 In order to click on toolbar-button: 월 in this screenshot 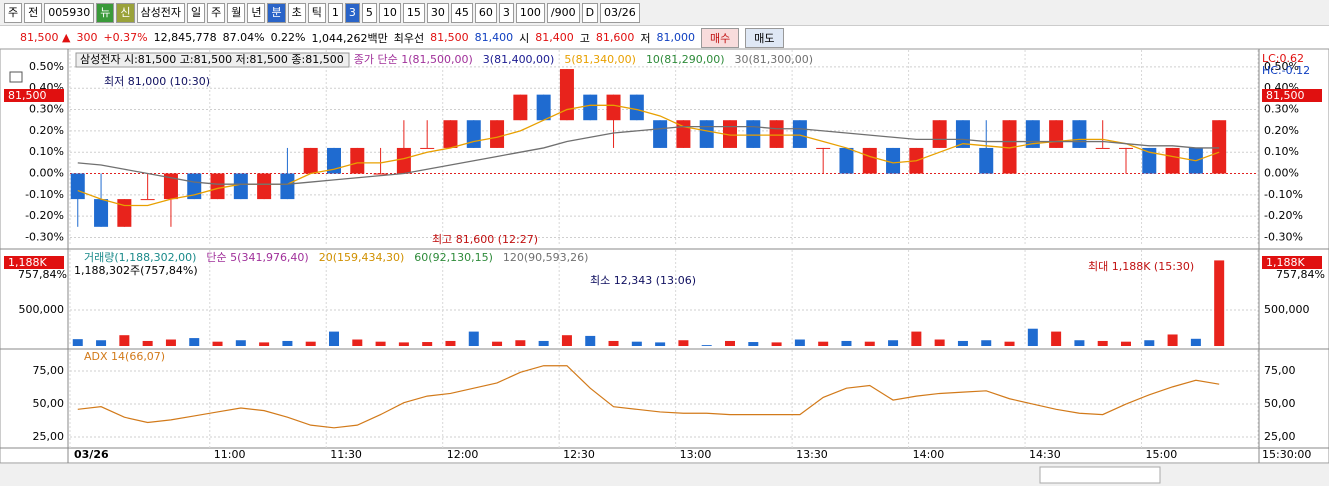, I will do `click(236, 12)`.